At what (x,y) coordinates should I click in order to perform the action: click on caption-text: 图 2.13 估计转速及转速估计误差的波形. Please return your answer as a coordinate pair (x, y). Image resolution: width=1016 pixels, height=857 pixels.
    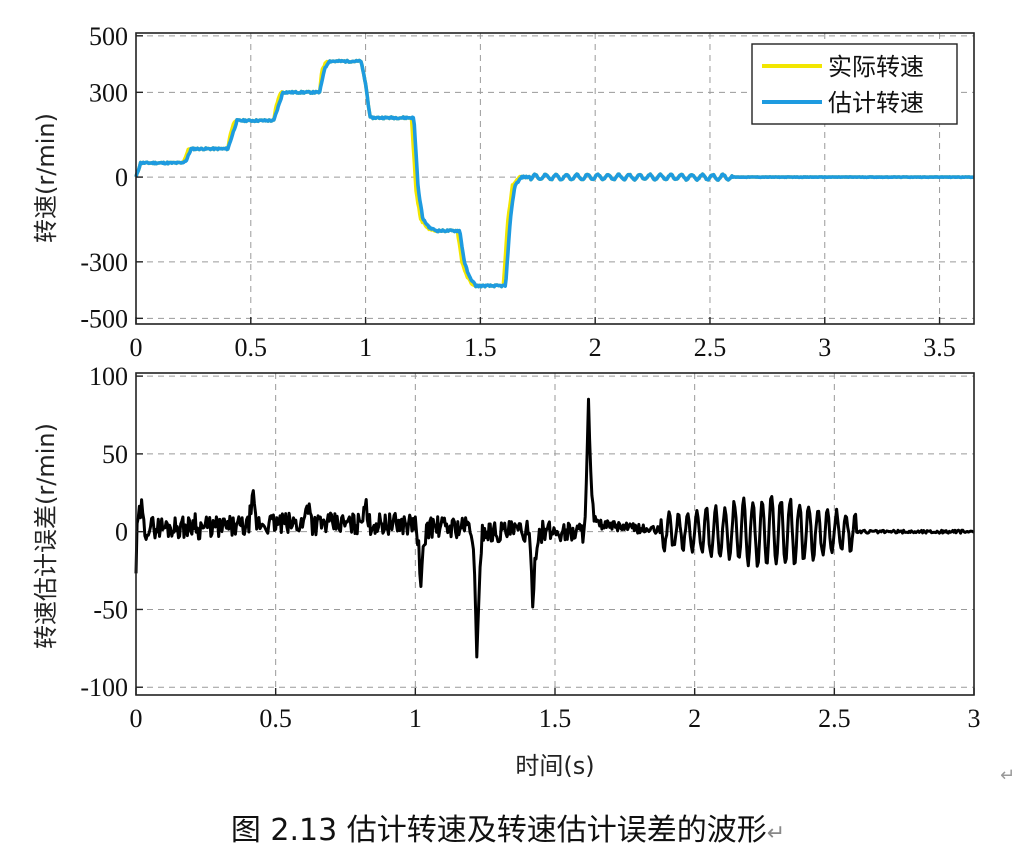
    Looking at the image, I should click on (498, 830).